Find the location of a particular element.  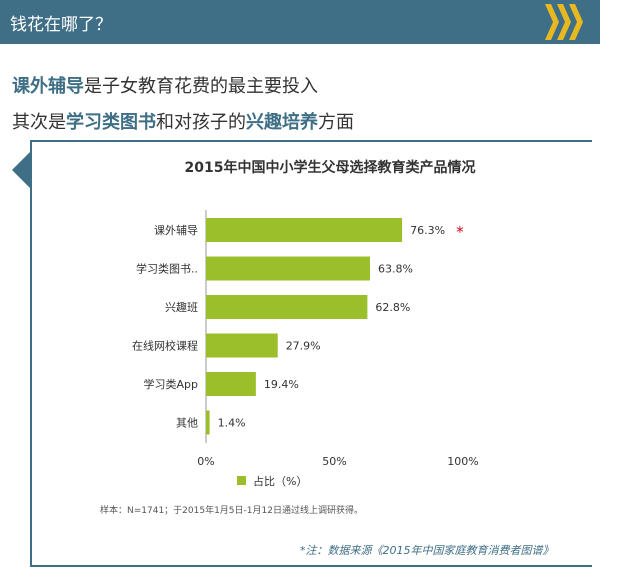

value-label: 76.3% is located at coordinates (427, 230).